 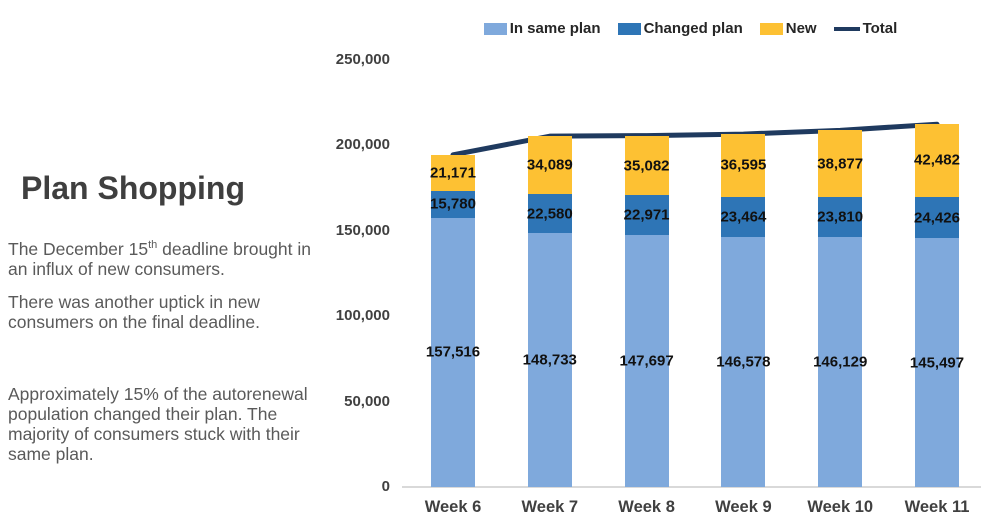 I want to click on data-label-in-same-plan: 145,497, so click(x=937, y=363).